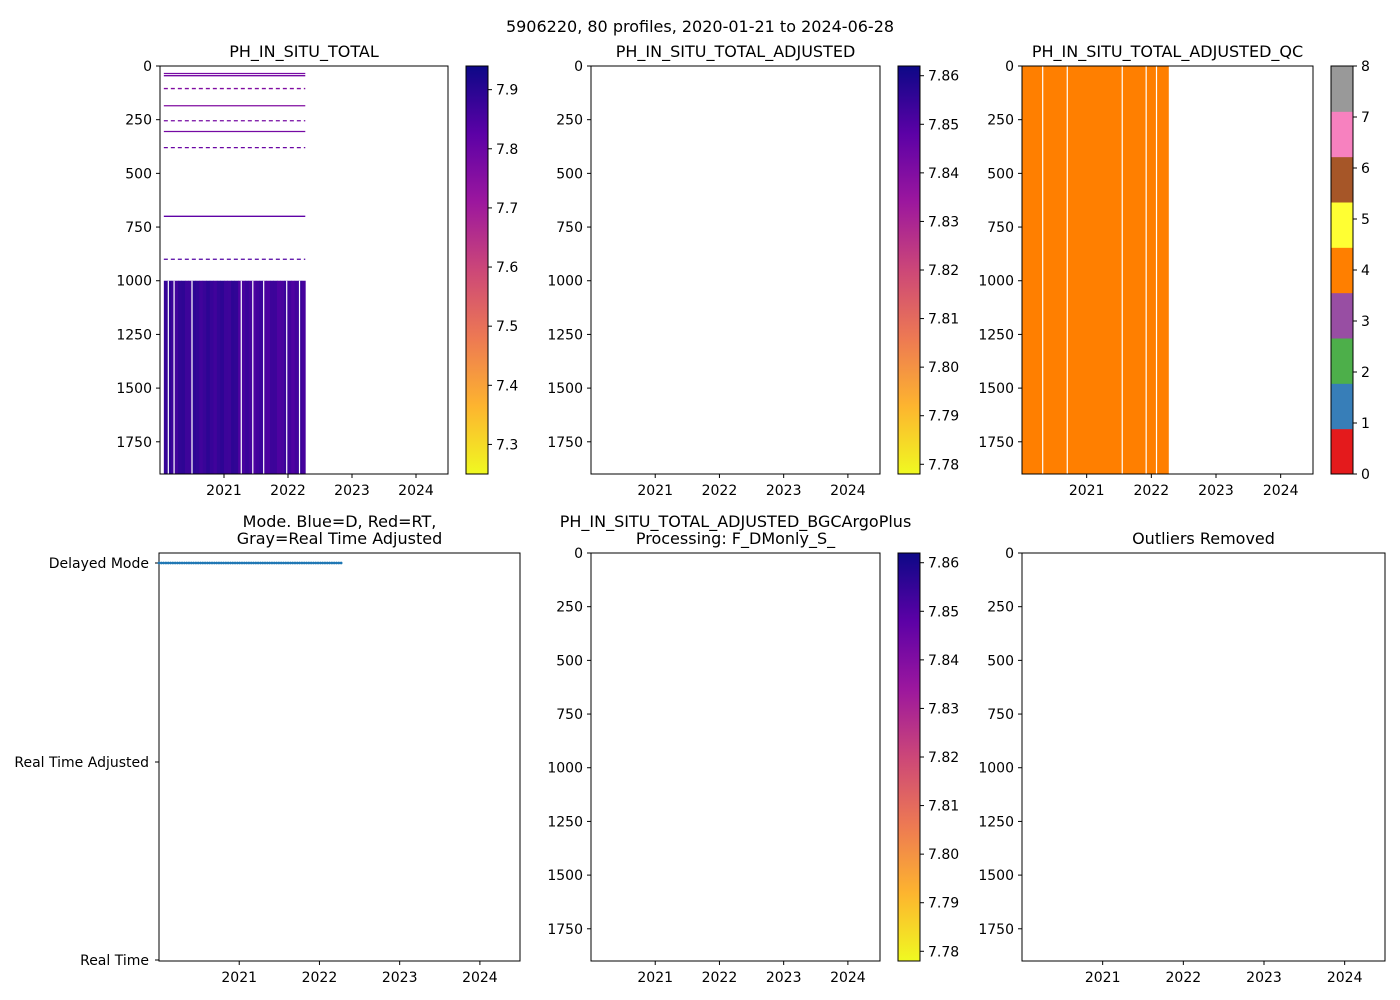 The height and width of the screenshot is (1000, 1400). What do you see at coordinates (578, 554) in the screenshot?
I see `y-tick-label: 0` at bounding box center [578, 554].